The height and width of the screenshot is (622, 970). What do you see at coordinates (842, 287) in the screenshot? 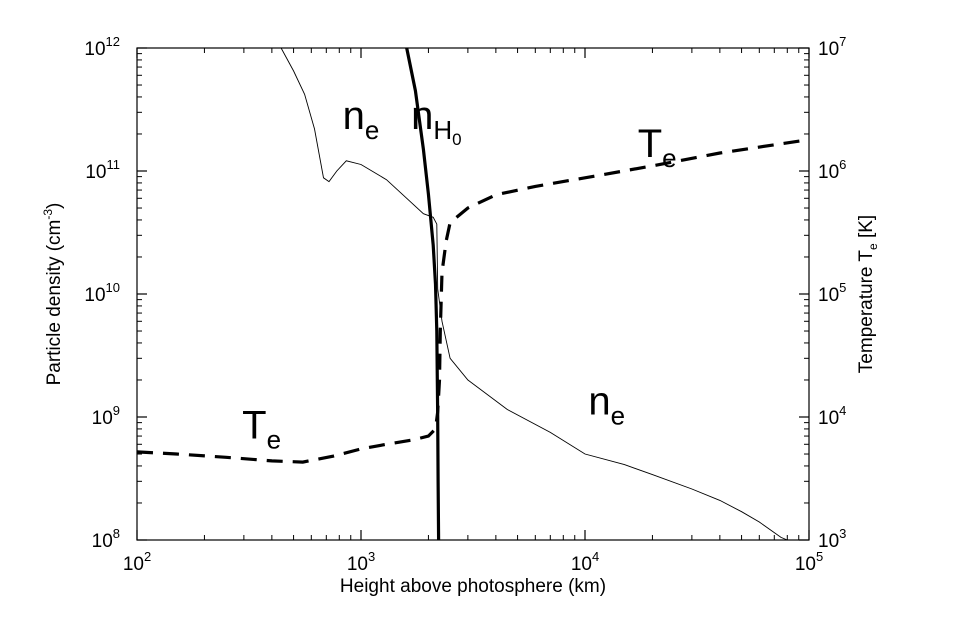
I see `y-right-tick-exp: 5` at bounding box center [842, 287].